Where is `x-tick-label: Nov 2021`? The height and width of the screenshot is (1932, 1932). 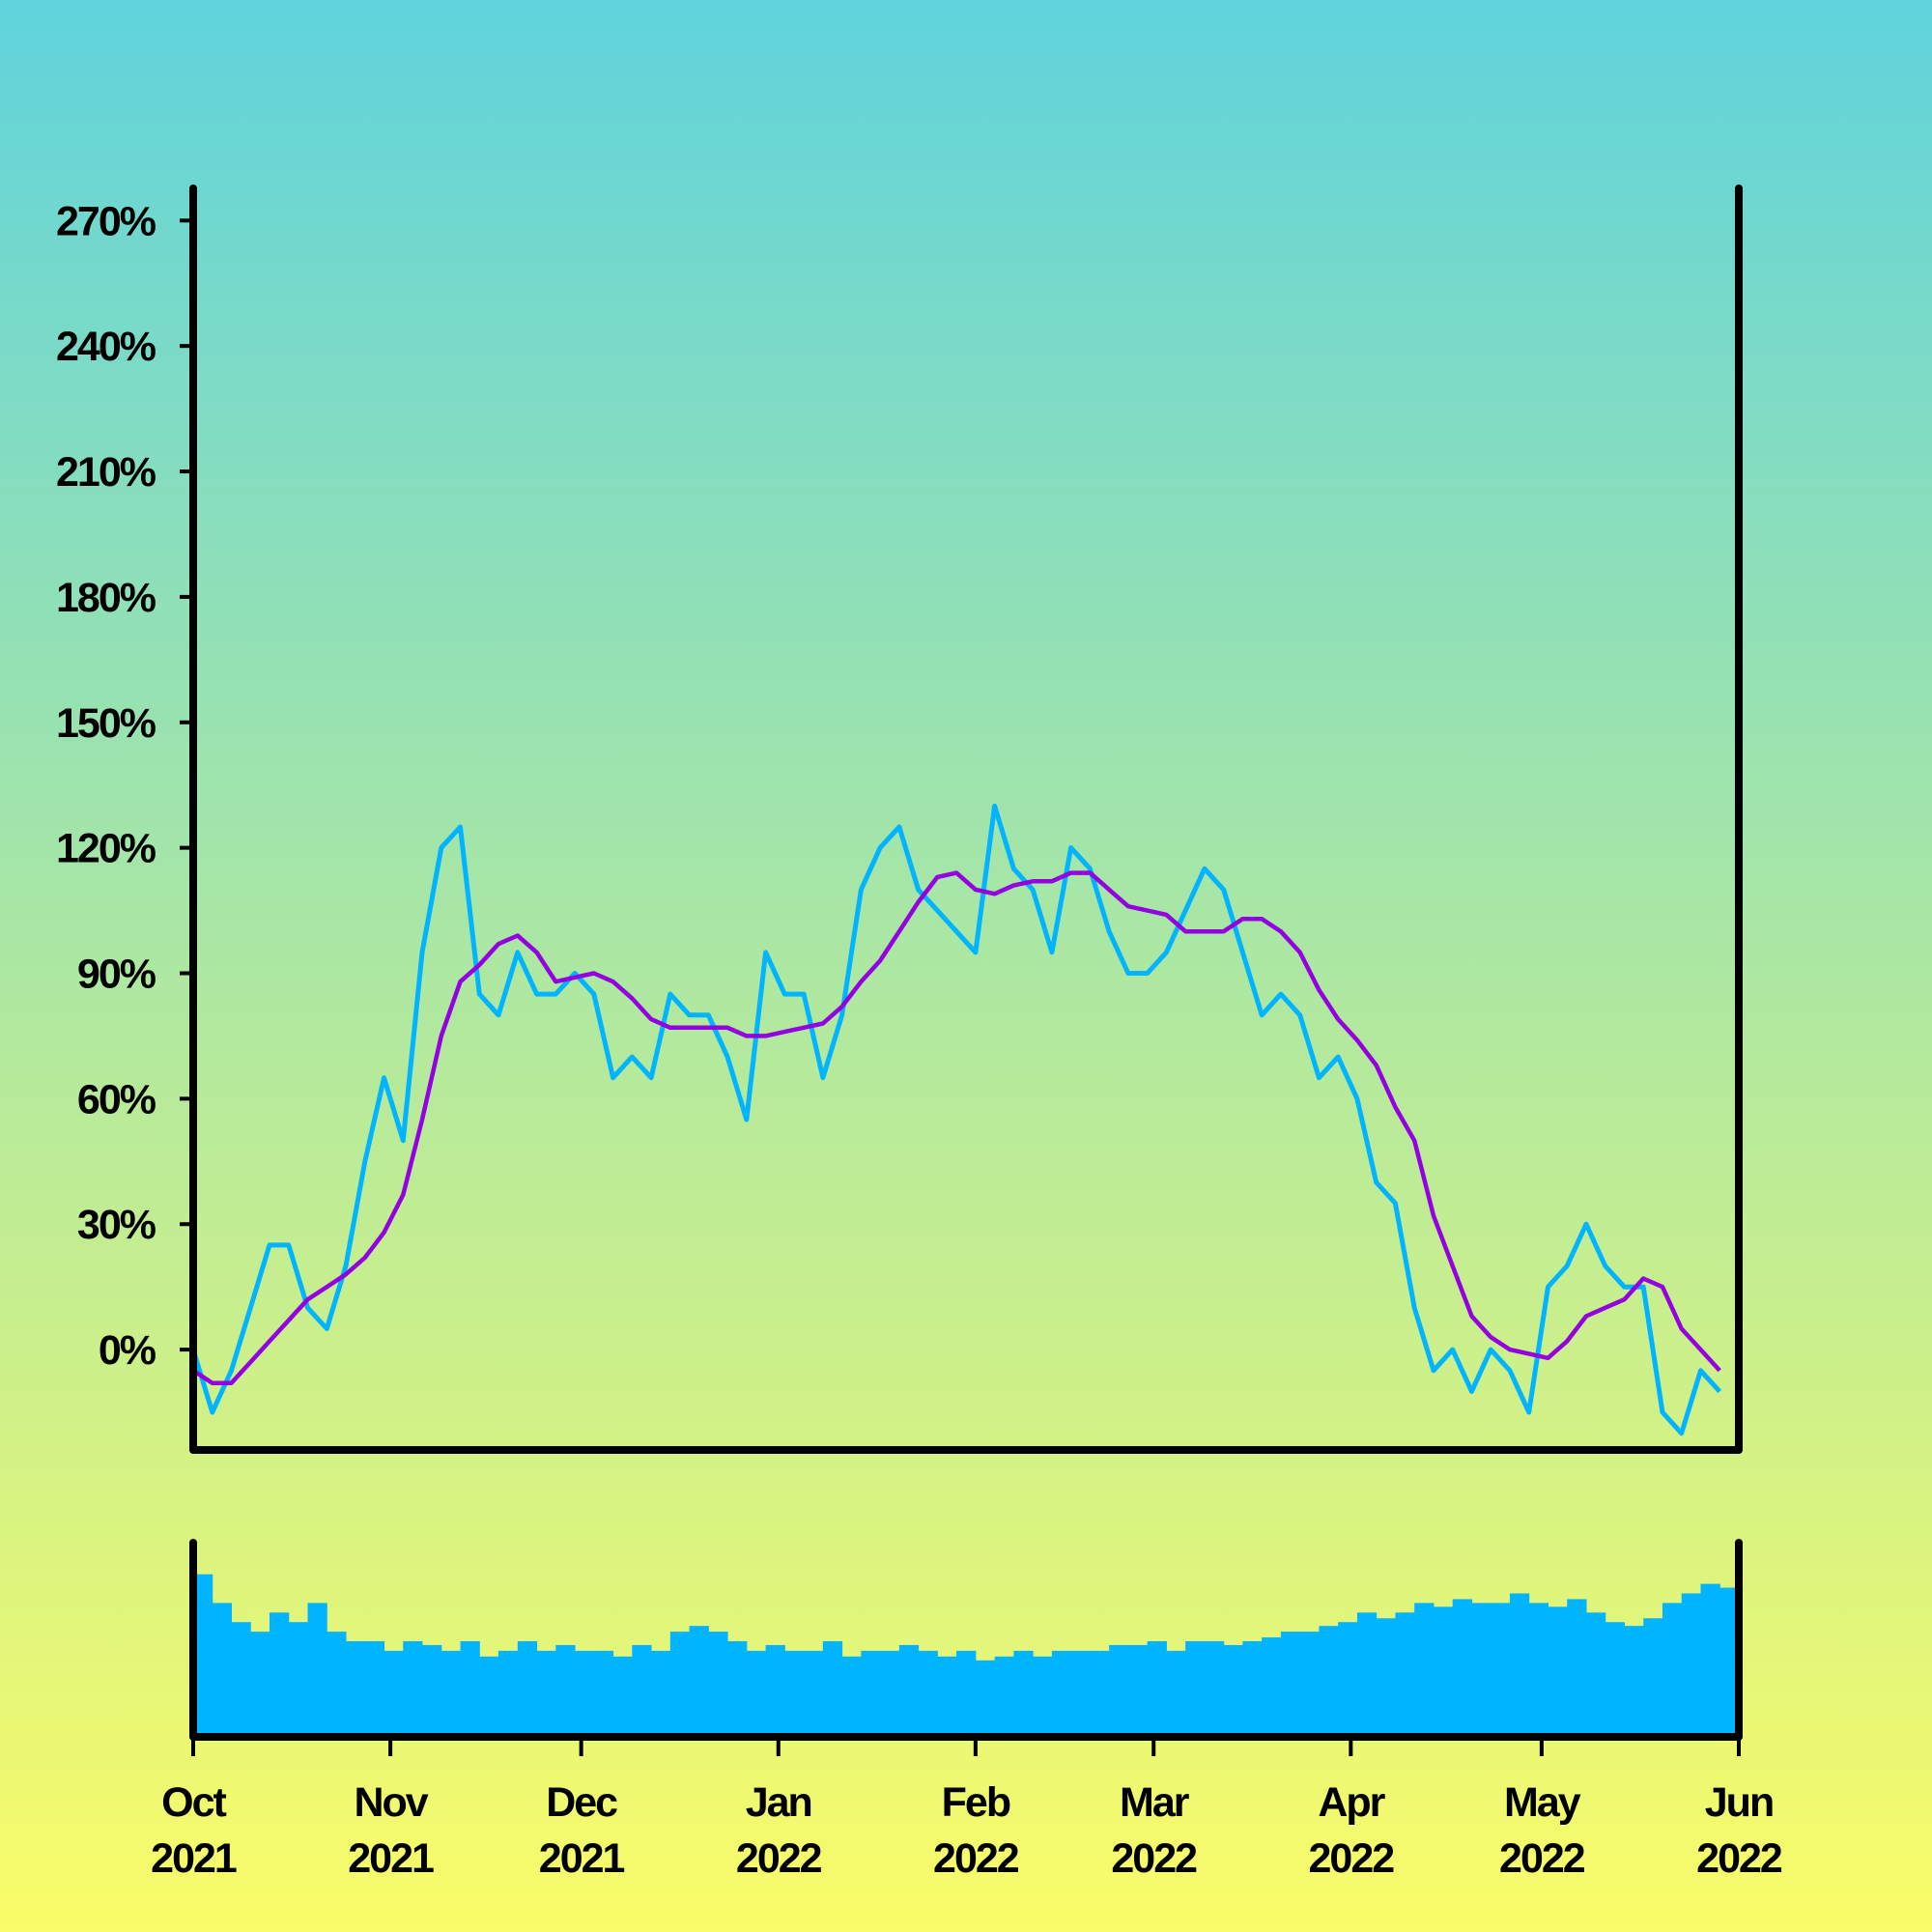
x-tick-label: Nov 2021 is located at coordinates (391, 1830).